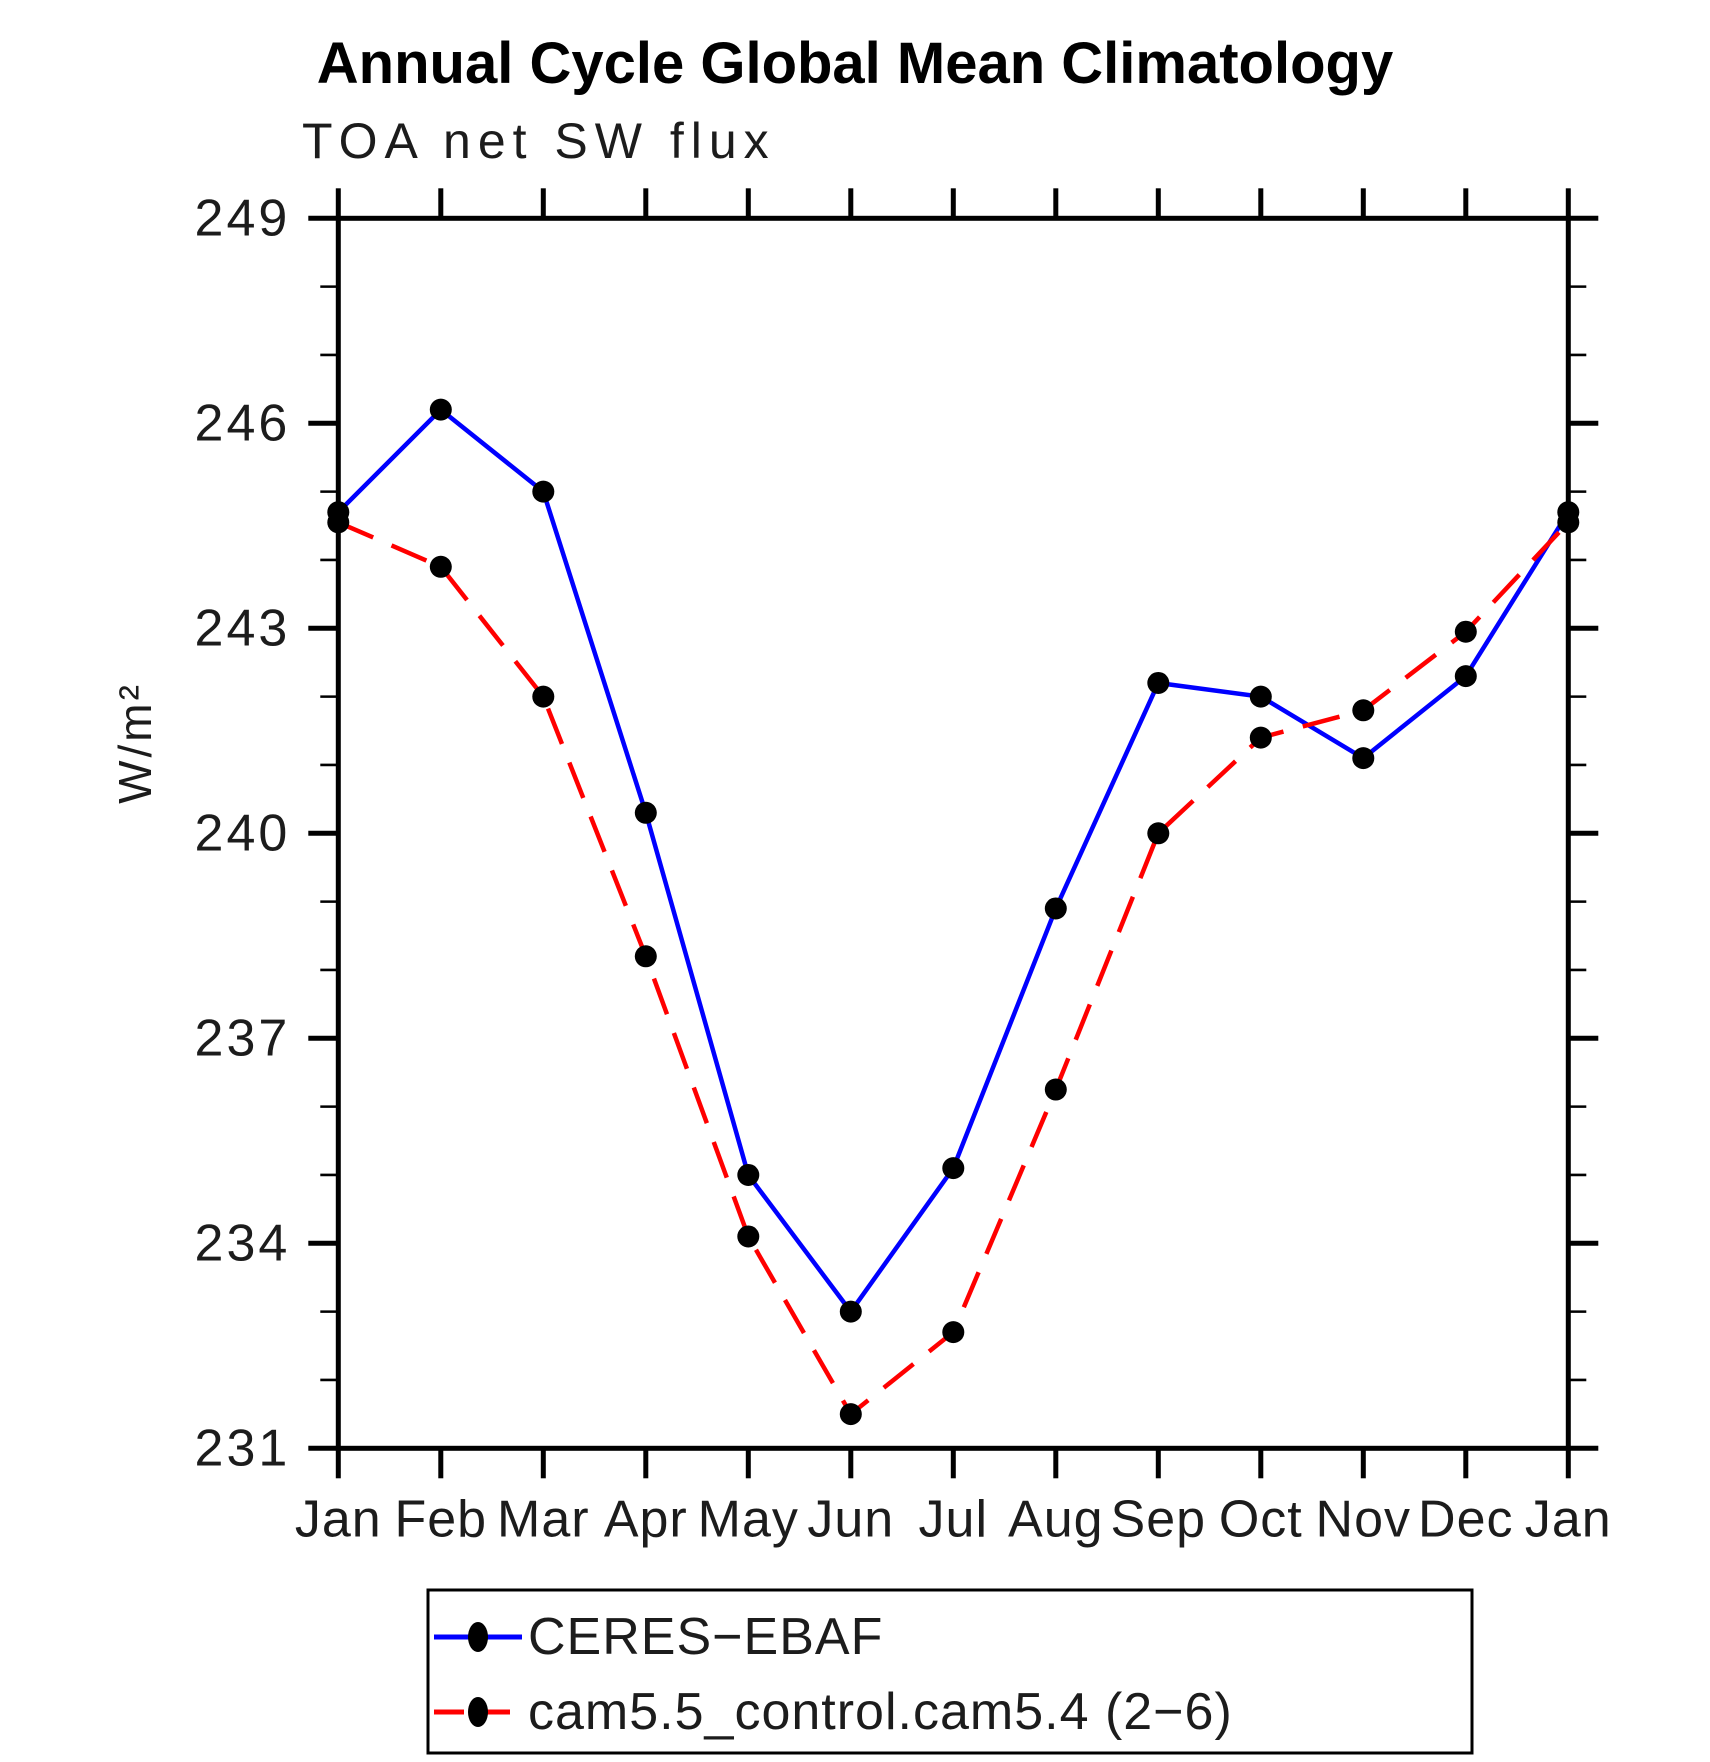 The image size is (1710, 1762). What do you see at coordinates (1261, 1519) in the screenshot?
I see `x-tick-label: Oct` at bounding box center [1261, 1519].